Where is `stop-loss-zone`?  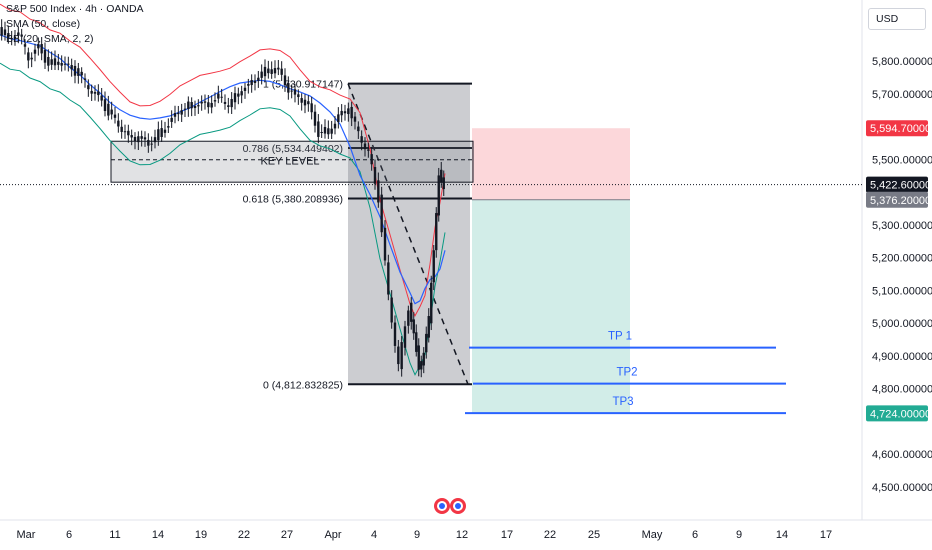 stop-loss-zone is located at coordinates (551, 164).